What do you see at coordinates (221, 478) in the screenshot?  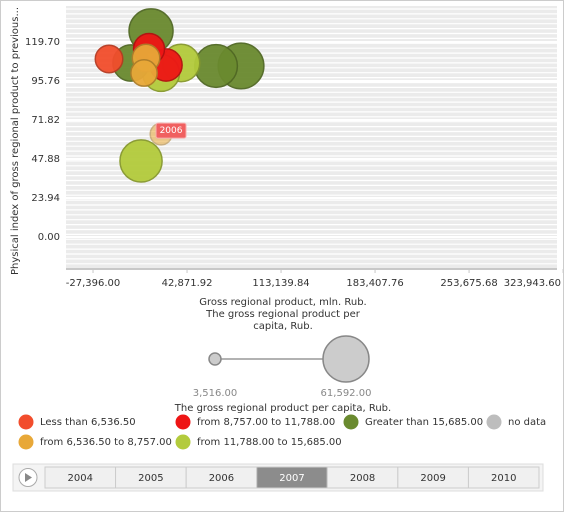 I see `timeline-year: 2006` at bounding box center [221, 478].